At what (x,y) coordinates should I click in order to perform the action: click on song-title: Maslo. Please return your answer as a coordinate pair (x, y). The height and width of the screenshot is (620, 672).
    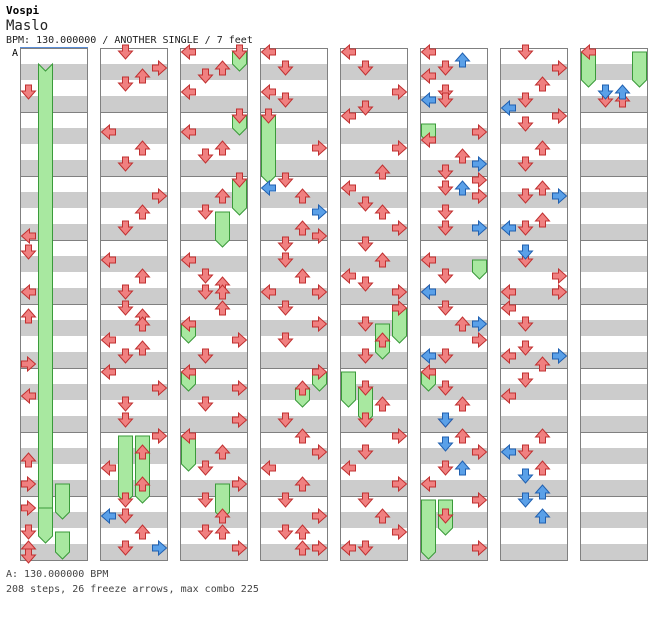
    Looking at the image, I should click on (27, 26).